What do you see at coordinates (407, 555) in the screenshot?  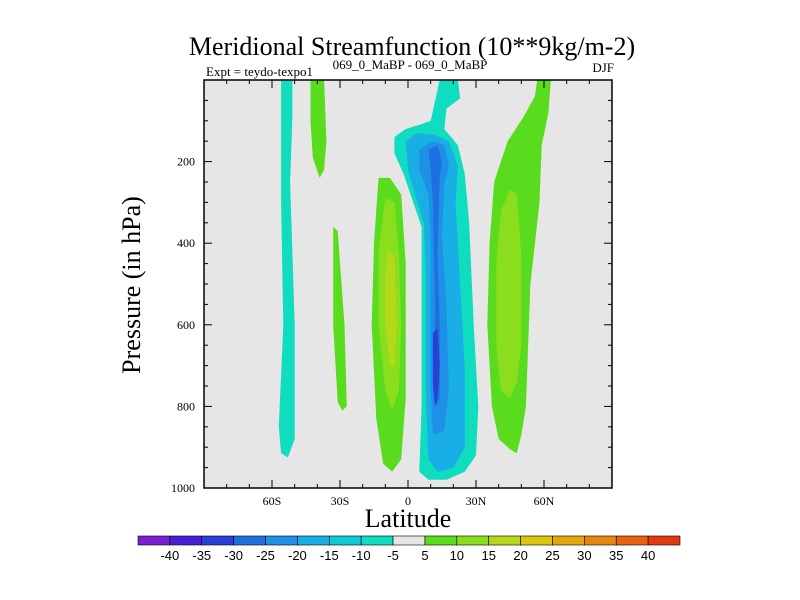 I see `colorbar-labels: -40 -35 -30 -25 -20 -15 -10 -5 5 10 15 20 25 30 35 40` at bounding box center [407, 555].